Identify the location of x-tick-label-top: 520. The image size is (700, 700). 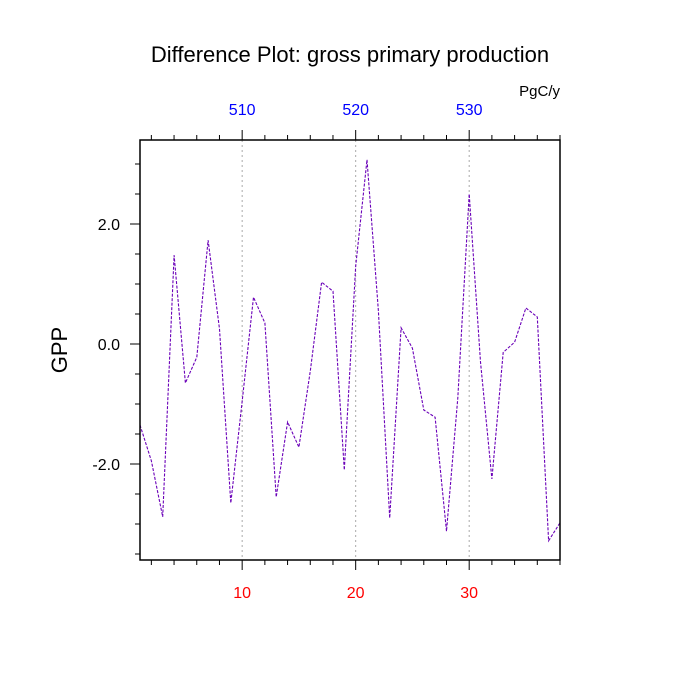
(355, 110).